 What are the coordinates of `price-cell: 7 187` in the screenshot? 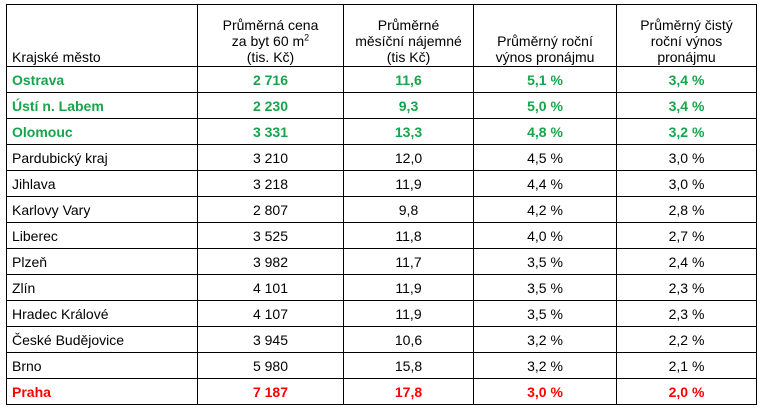 It's located at (270, 391).